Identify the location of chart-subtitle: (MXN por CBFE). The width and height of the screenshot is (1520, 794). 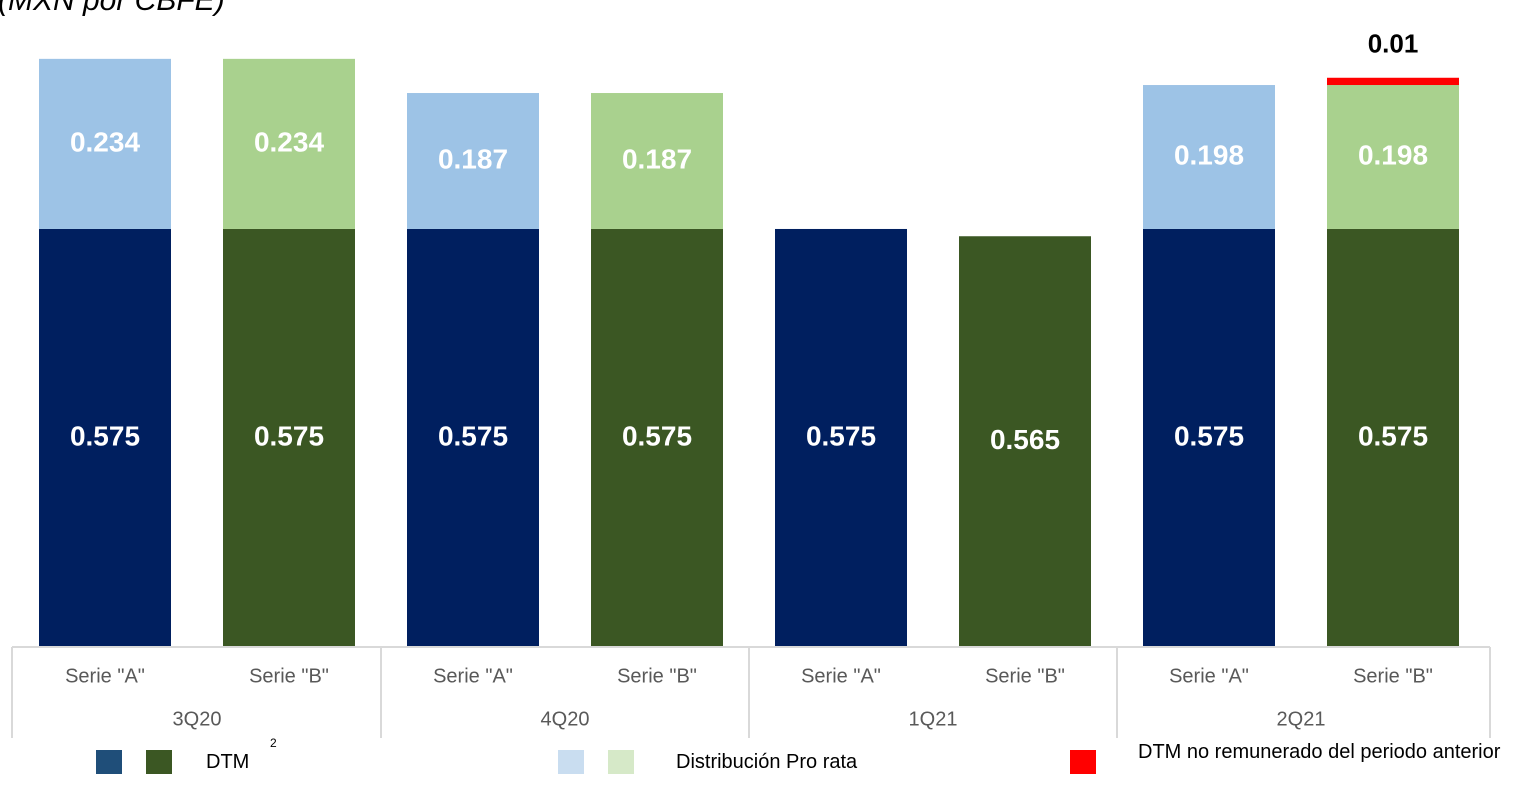
(112, 8).